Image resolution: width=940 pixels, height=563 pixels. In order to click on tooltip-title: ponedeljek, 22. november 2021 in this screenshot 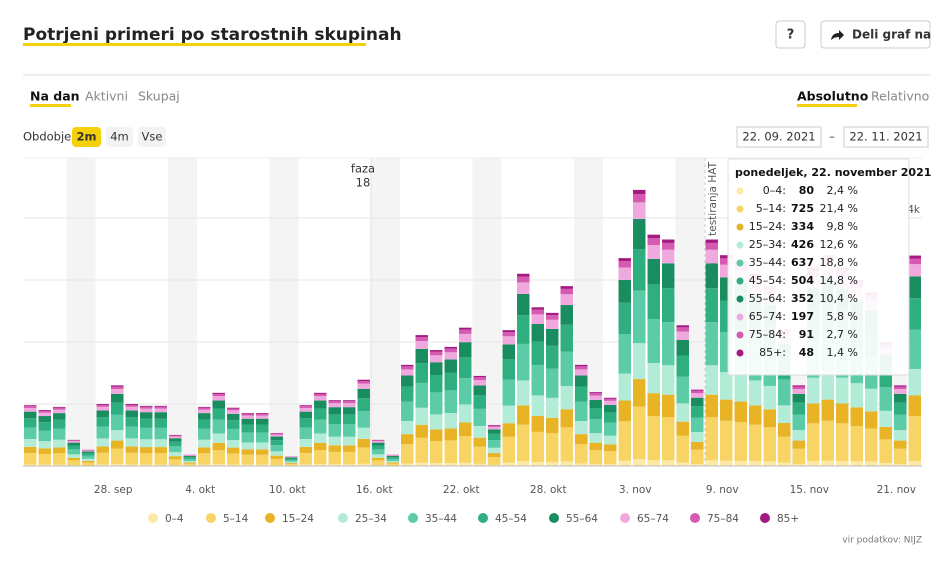, I will do `click(833, 172)`.